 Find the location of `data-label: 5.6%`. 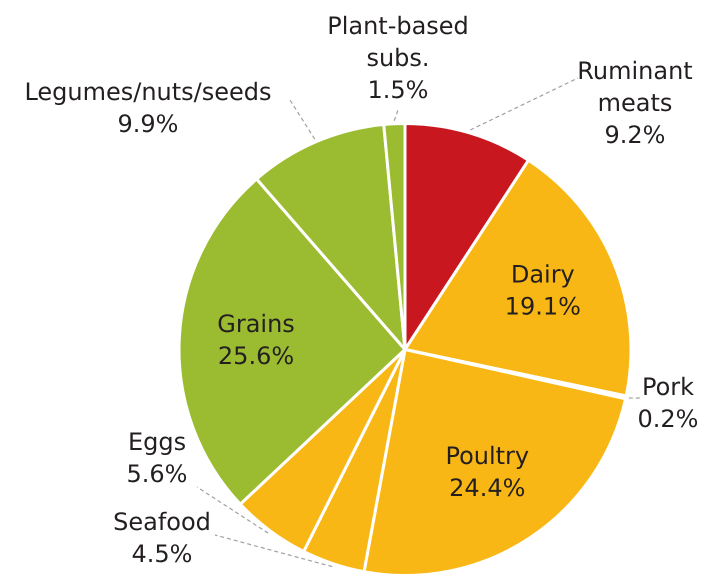

data-label: 5.6% is located at coordinates (157, 474).